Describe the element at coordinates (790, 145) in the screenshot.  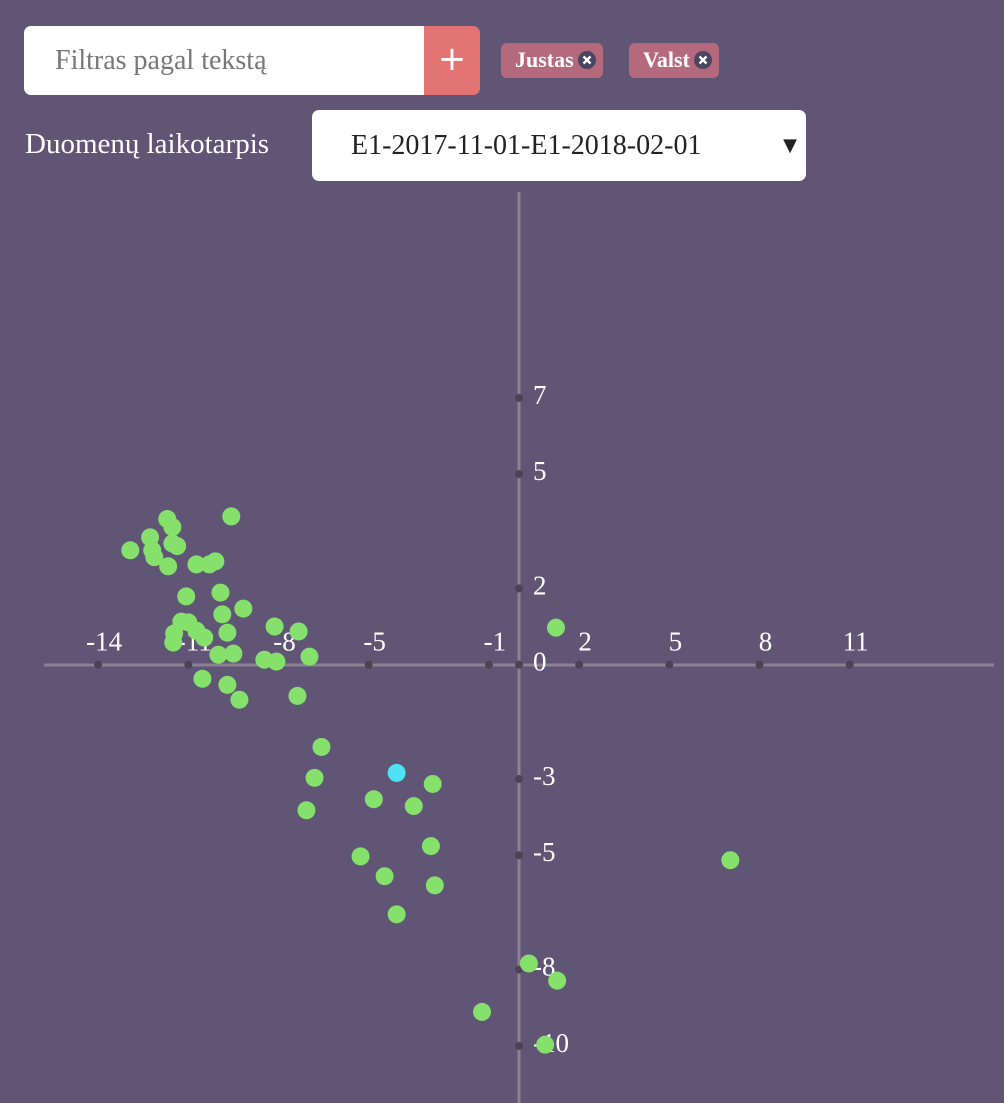
I see `dropdown-arrow: ▼` at that location.